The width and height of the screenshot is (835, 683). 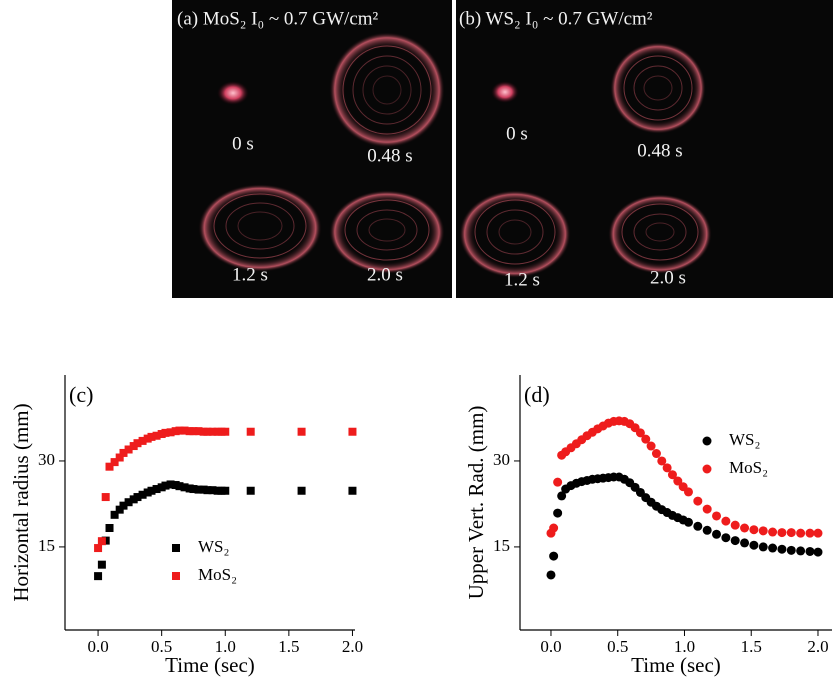 I want to click on x-tick-label: 1.0, so click(x=225, y=646).